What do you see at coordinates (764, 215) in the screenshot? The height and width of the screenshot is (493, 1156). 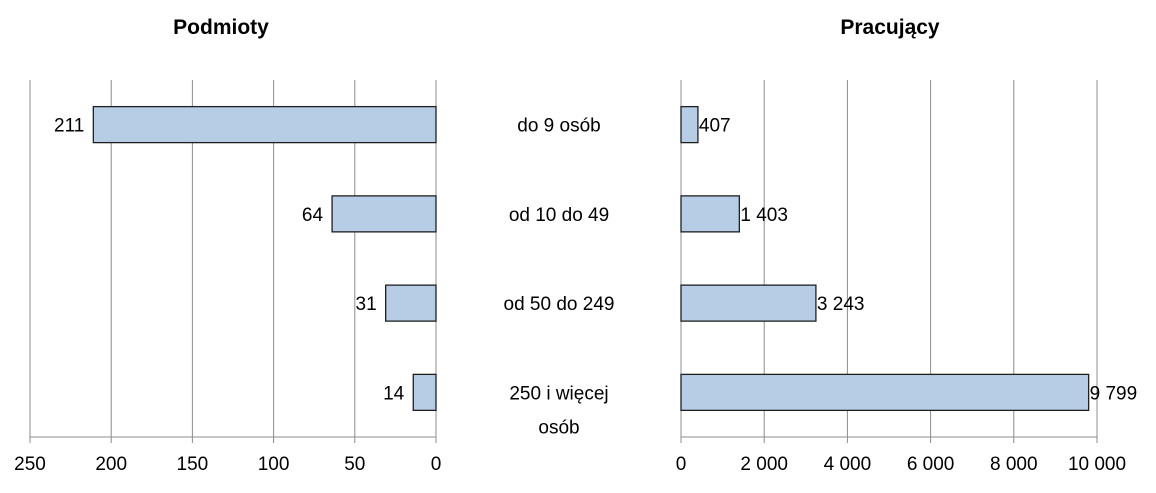 I see `bar-value-label: 1 403` at bounding box center [764, 215].